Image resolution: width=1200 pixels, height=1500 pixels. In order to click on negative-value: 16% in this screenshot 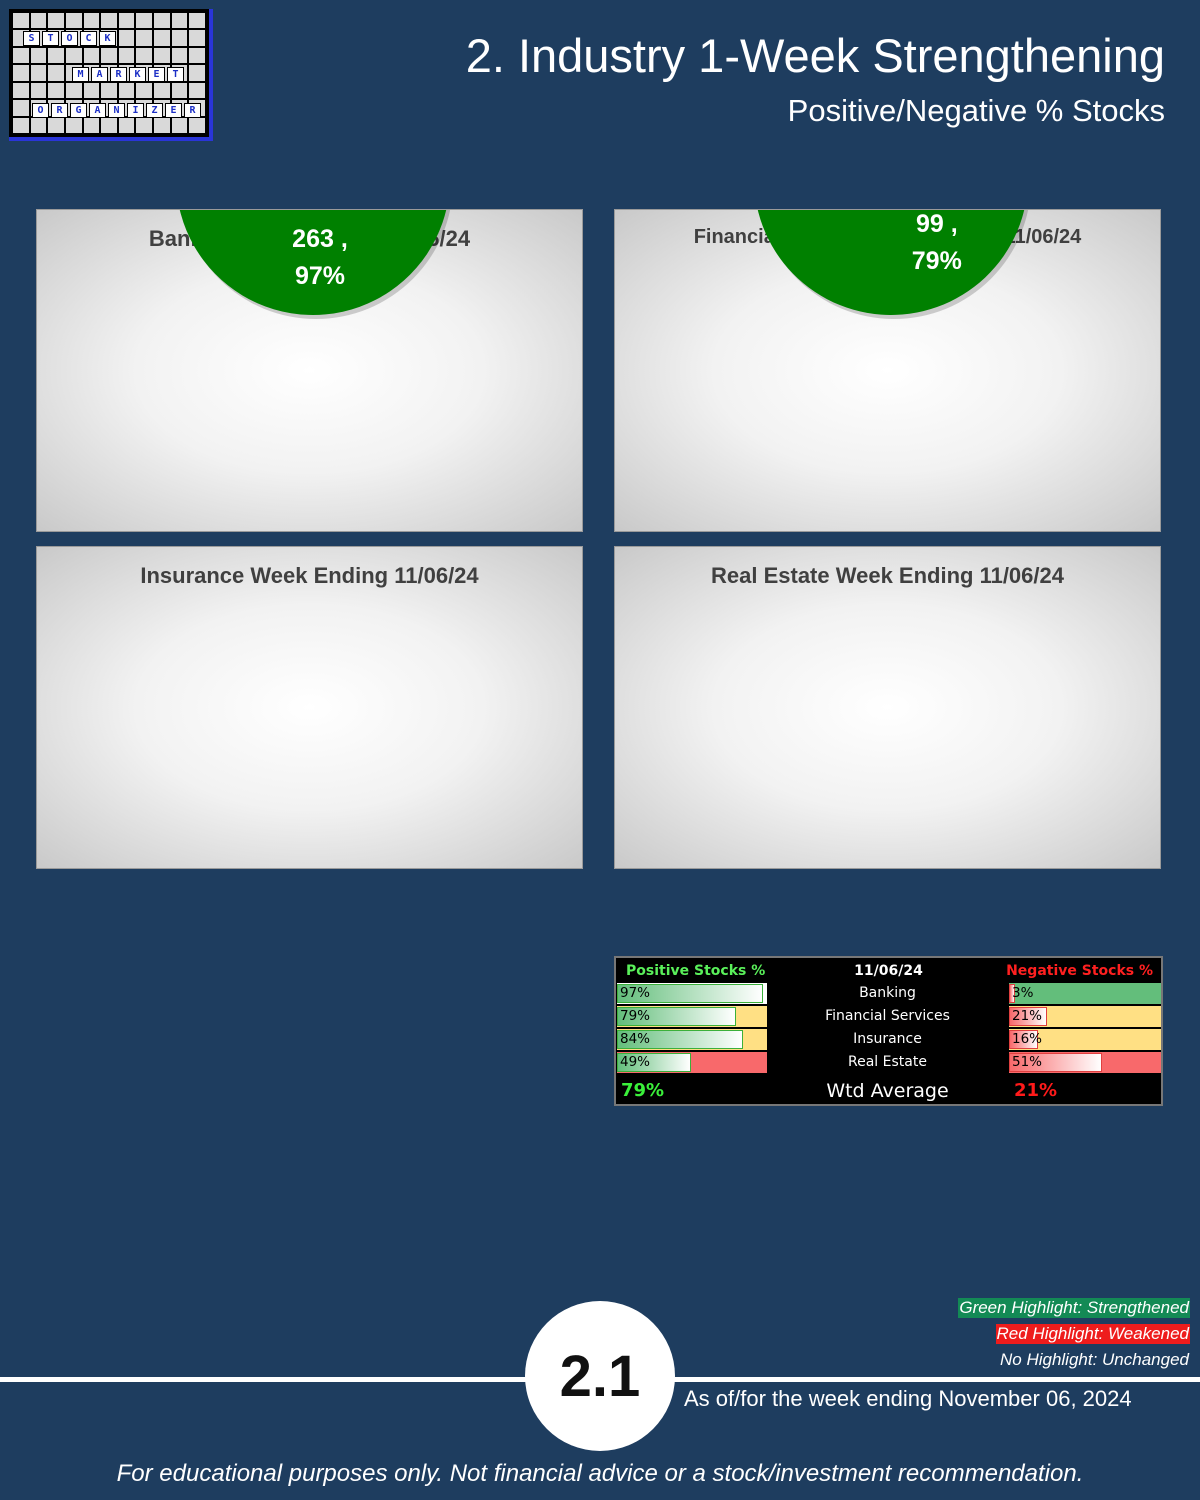, I will do `click(1027, 1039)`.